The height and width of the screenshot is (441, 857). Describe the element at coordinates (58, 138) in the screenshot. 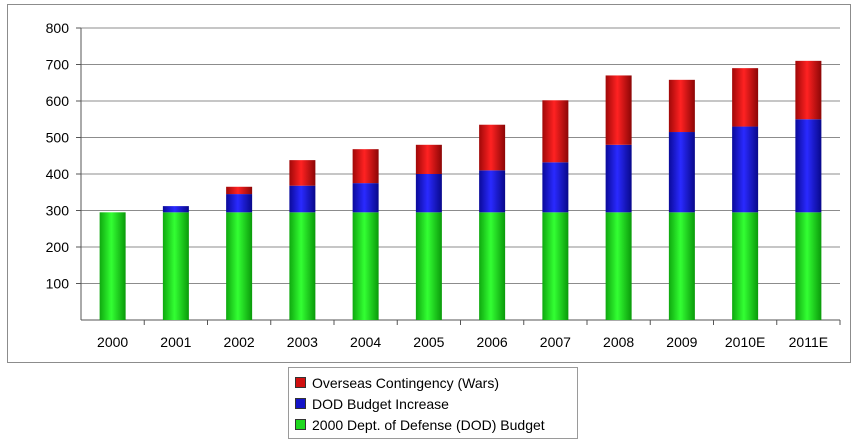

I see `y-tick-label: 500` at that location.